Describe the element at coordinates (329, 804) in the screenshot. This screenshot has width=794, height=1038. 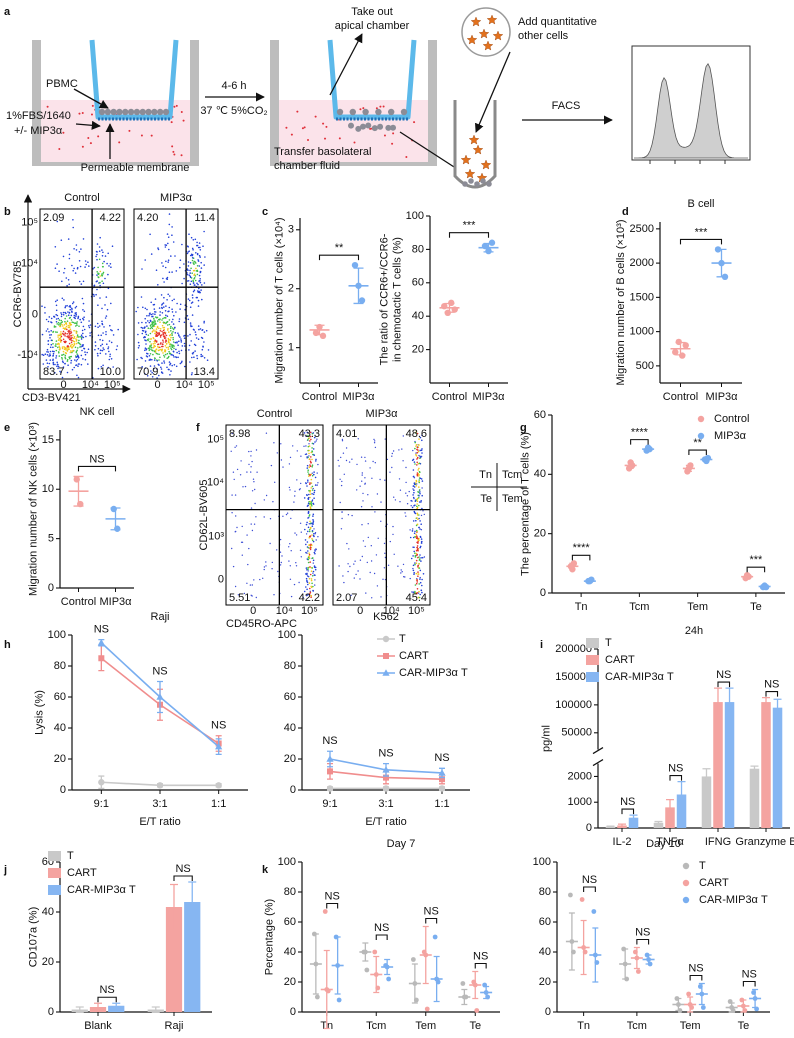
I see `x-tick-label: 9:1` at that location.